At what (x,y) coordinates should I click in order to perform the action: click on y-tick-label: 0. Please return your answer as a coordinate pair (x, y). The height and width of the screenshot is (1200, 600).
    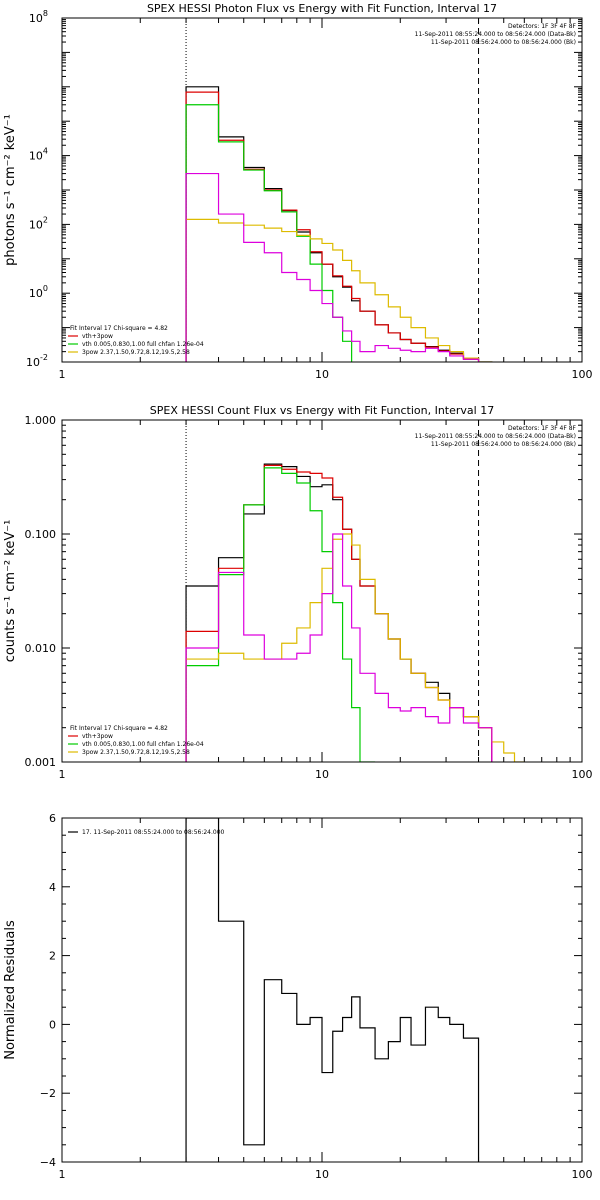
    Looking at the image, I should click on (52, 1024).